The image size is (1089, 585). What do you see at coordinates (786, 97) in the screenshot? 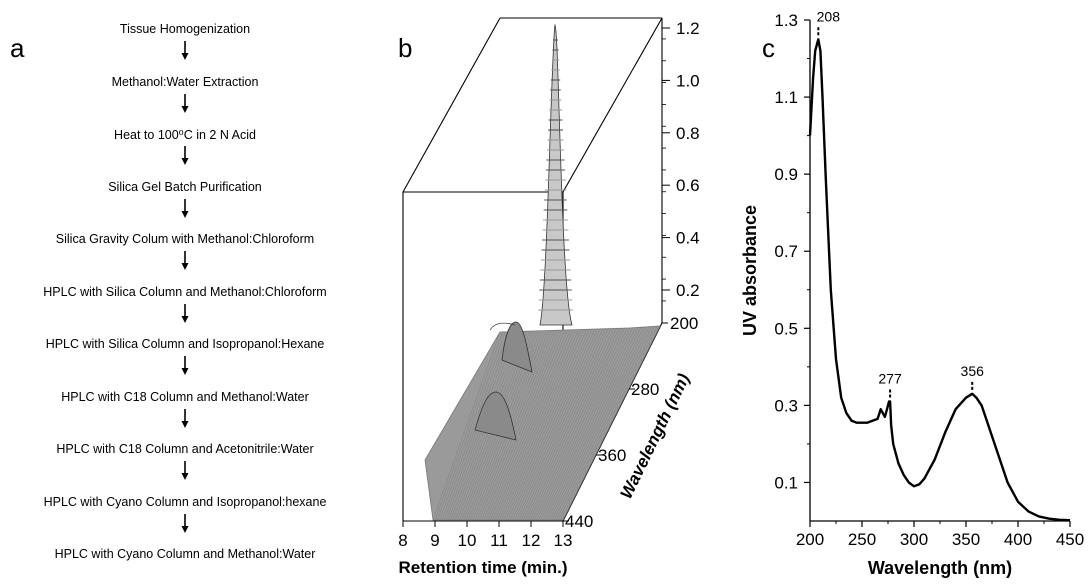
I see `y-tick-label: 1.1` at bounding box center [786, 97].